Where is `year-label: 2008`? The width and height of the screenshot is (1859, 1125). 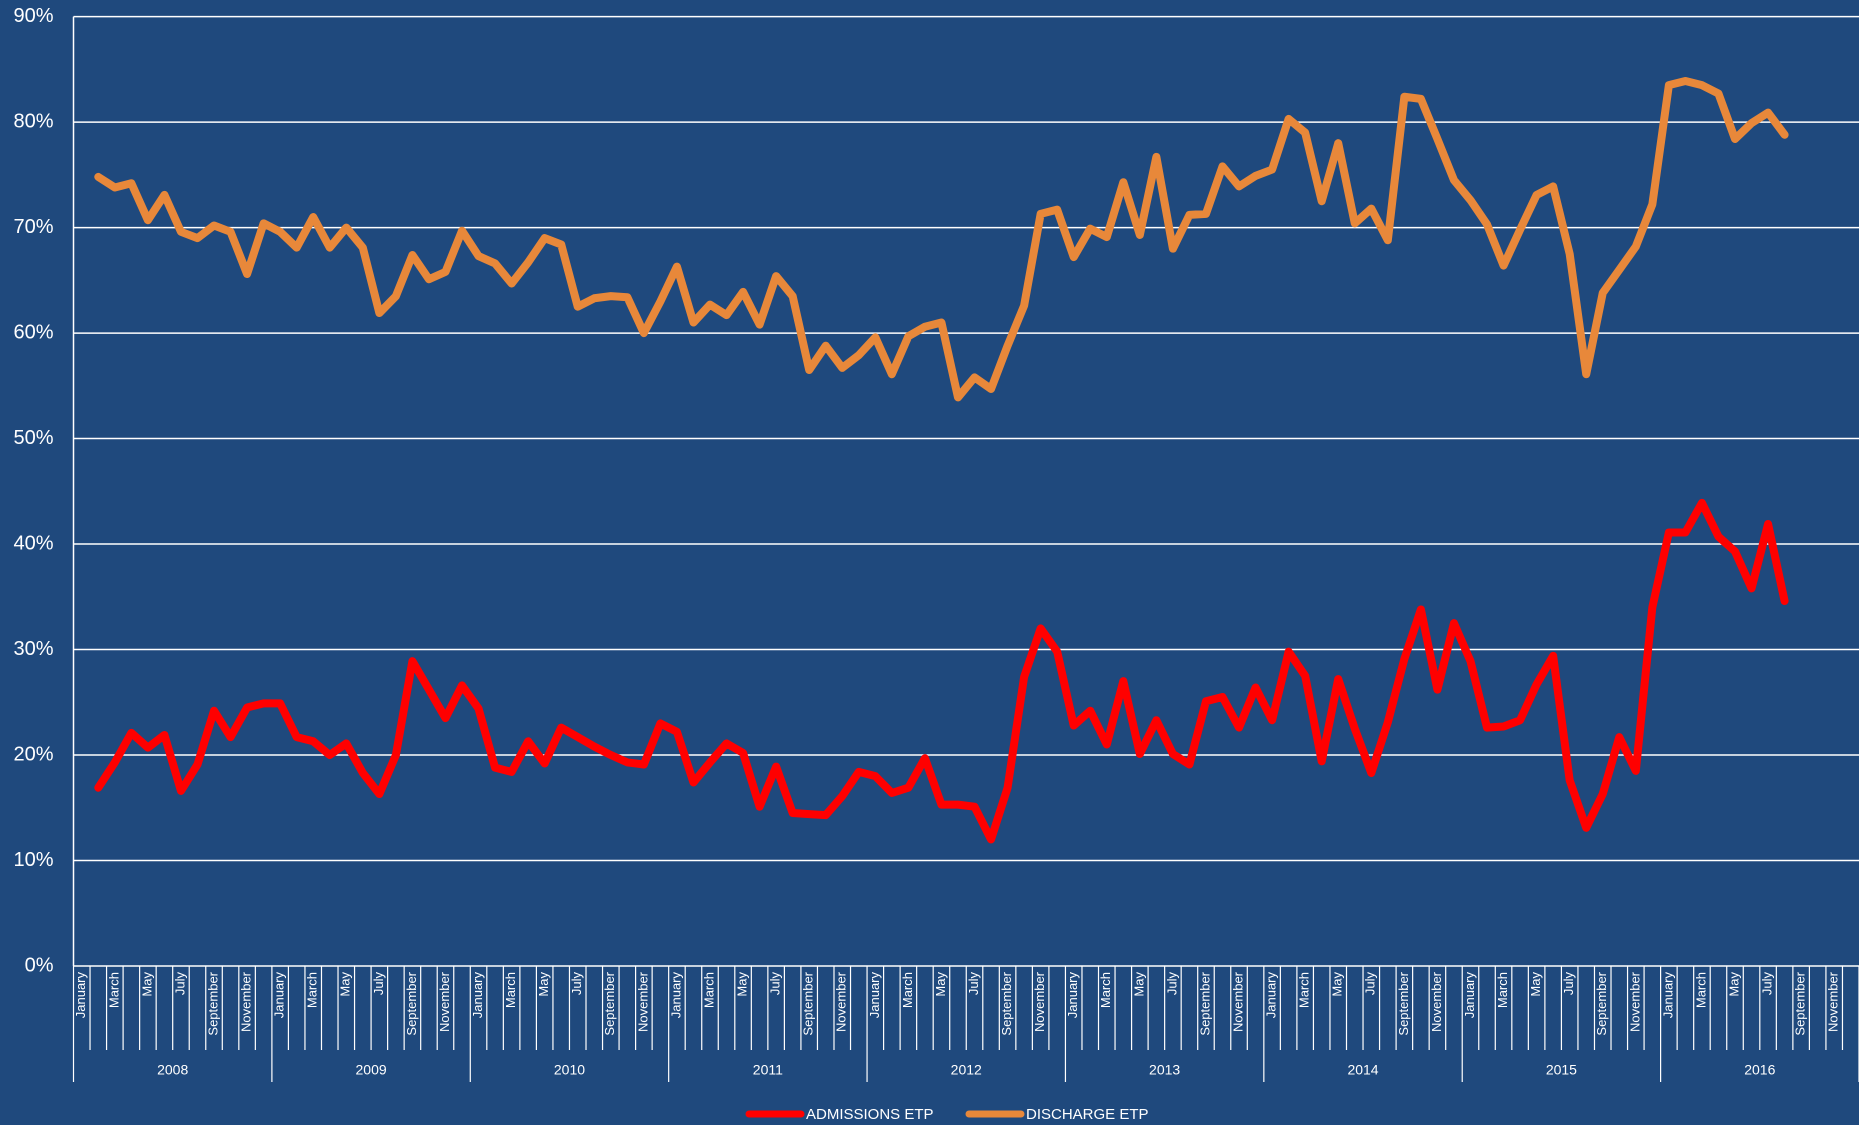
year-label: 2008 is located at coordinates (172, 1070).